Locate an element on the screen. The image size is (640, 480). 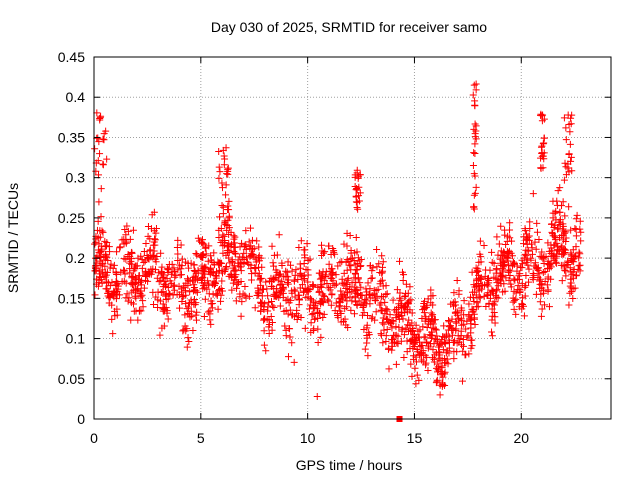
y-tick-label: 0.45 is located at coordinates (71, 57).